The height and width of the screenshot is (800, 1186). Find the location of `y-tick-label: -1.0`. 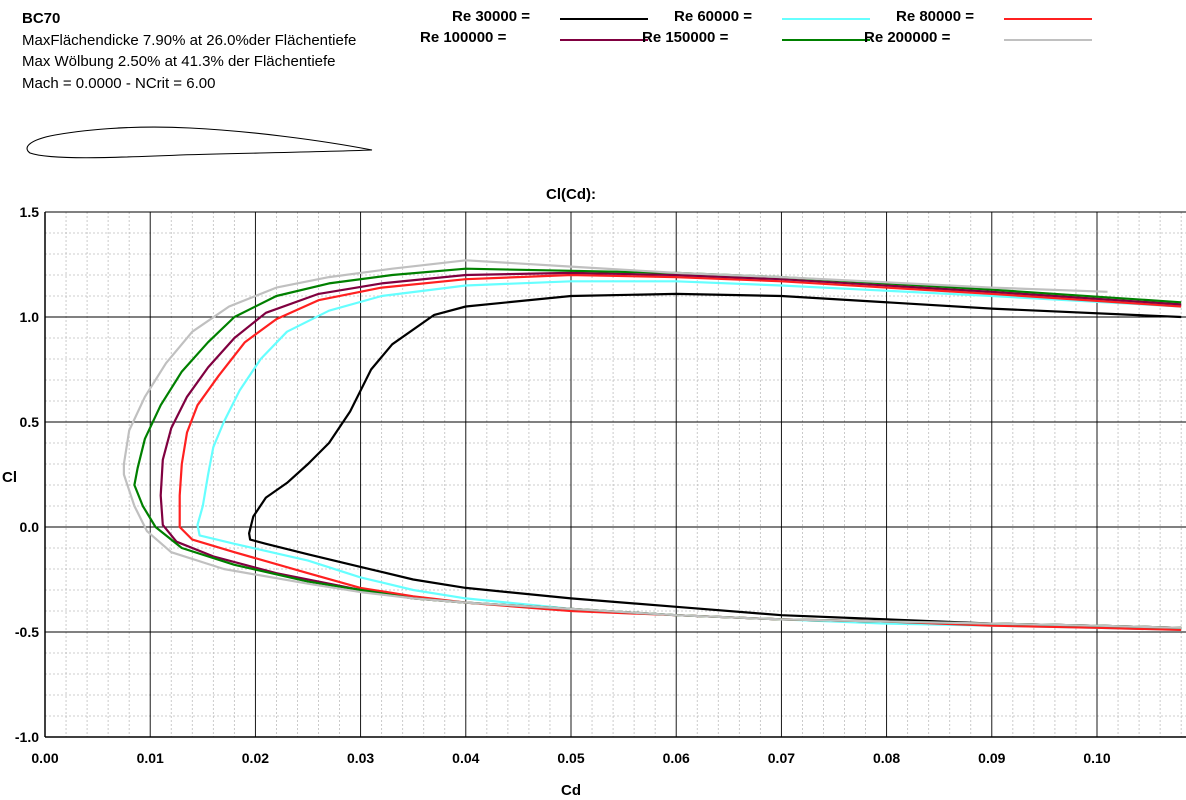

y-tick-label: -1.0 is located at coordinates (27, 737).